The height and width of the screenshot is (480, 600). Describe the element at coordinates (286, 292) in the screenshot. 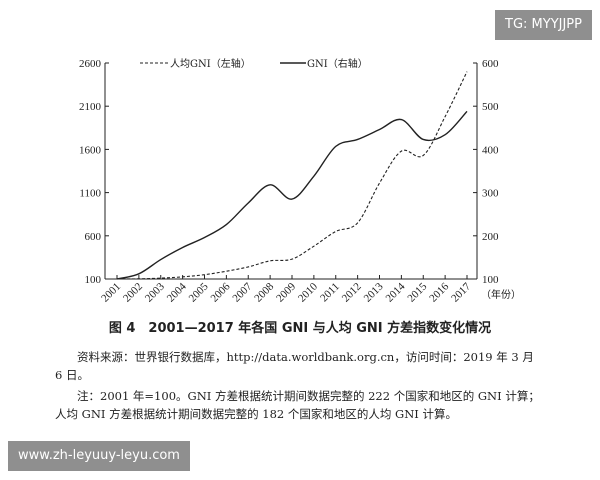

I see `x-tick-label: 2009` at that location.